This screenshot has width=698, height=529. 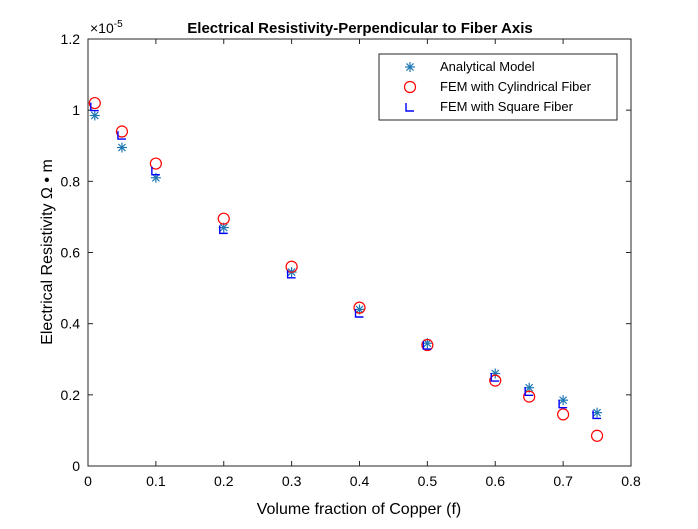 I want to click on y-axis-label: Electrical Resistivity Ω • m, so click(x=47, y=252).